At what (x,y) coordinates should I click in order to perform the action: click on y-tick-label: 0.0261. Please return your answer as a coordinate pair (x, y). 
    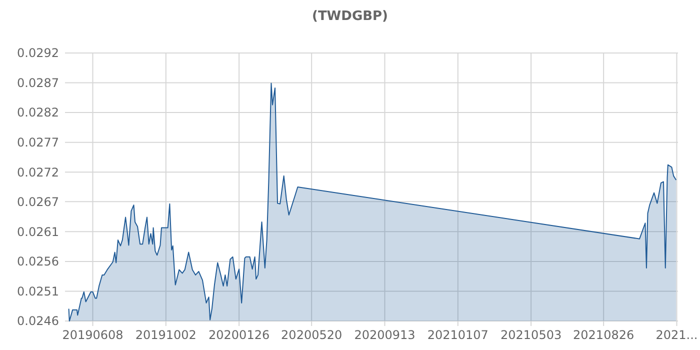
    Looking at the image, I should click on (38, 231).